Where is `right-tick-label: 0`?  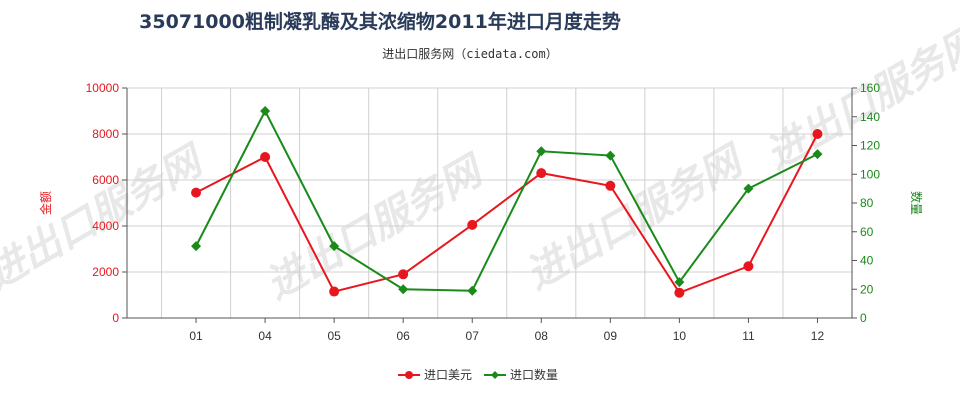
right-tick-label: 0 is located at coordinates (863, 318).